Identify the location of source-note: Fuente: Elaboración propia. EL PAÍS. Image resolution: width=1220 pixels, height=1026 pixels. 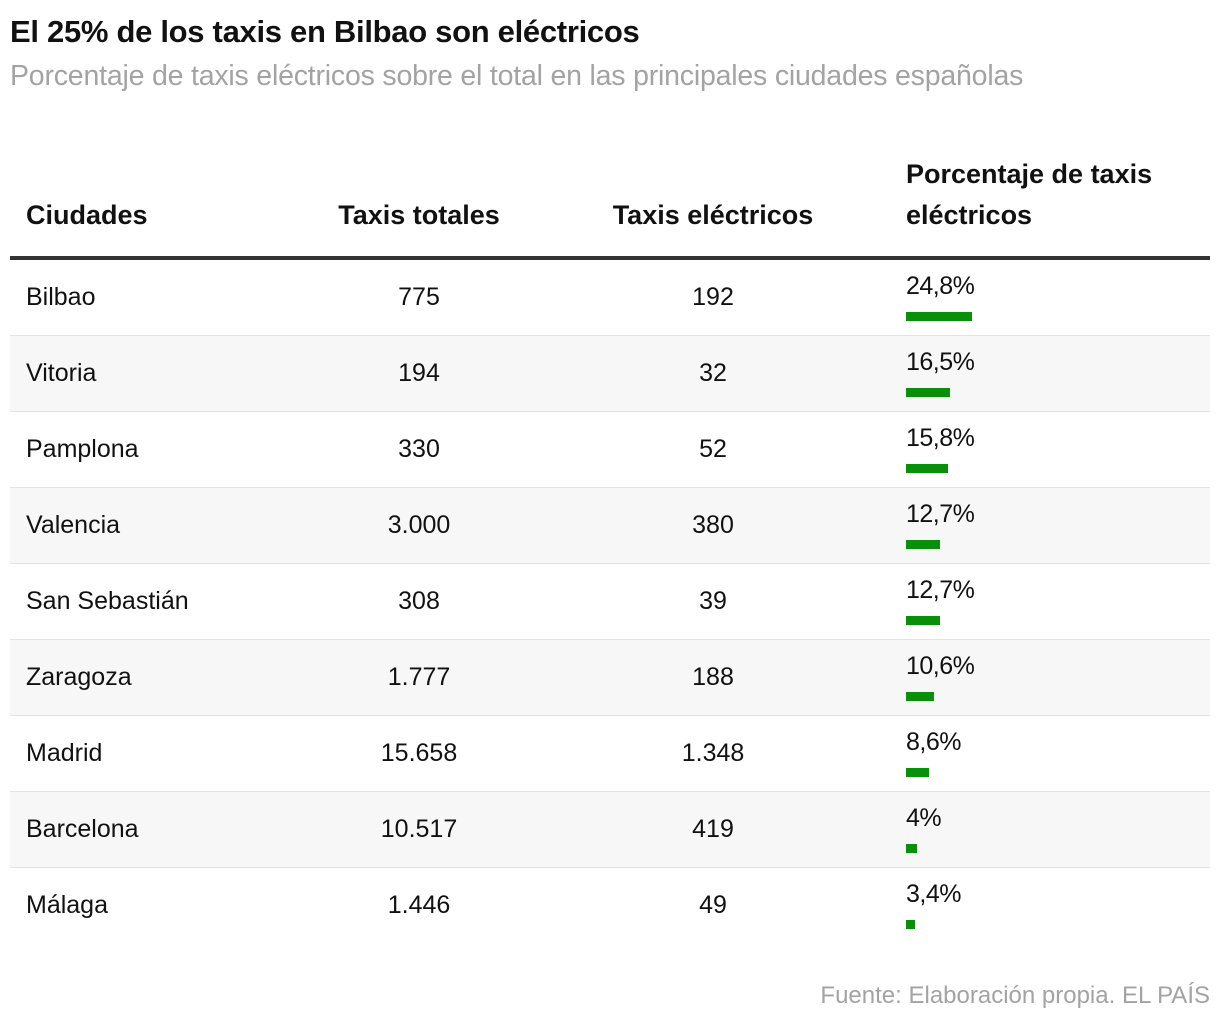
(1015, 995).